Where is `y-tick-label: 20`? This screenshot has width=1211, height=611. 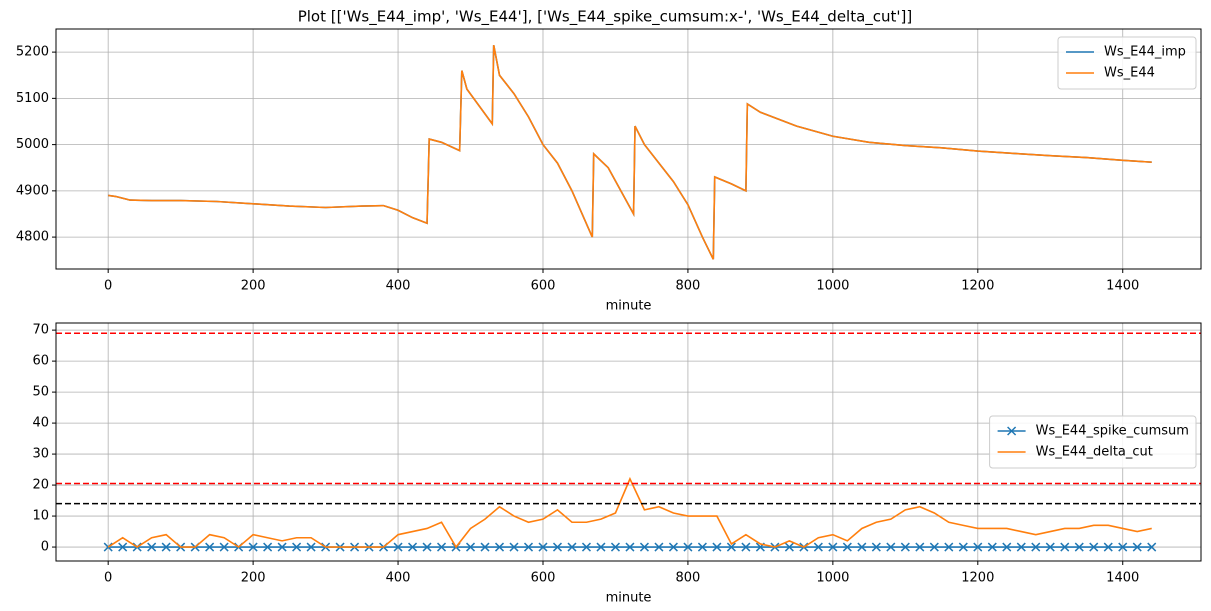 y-tick-label: 20 is located at coordinates (40, 485).